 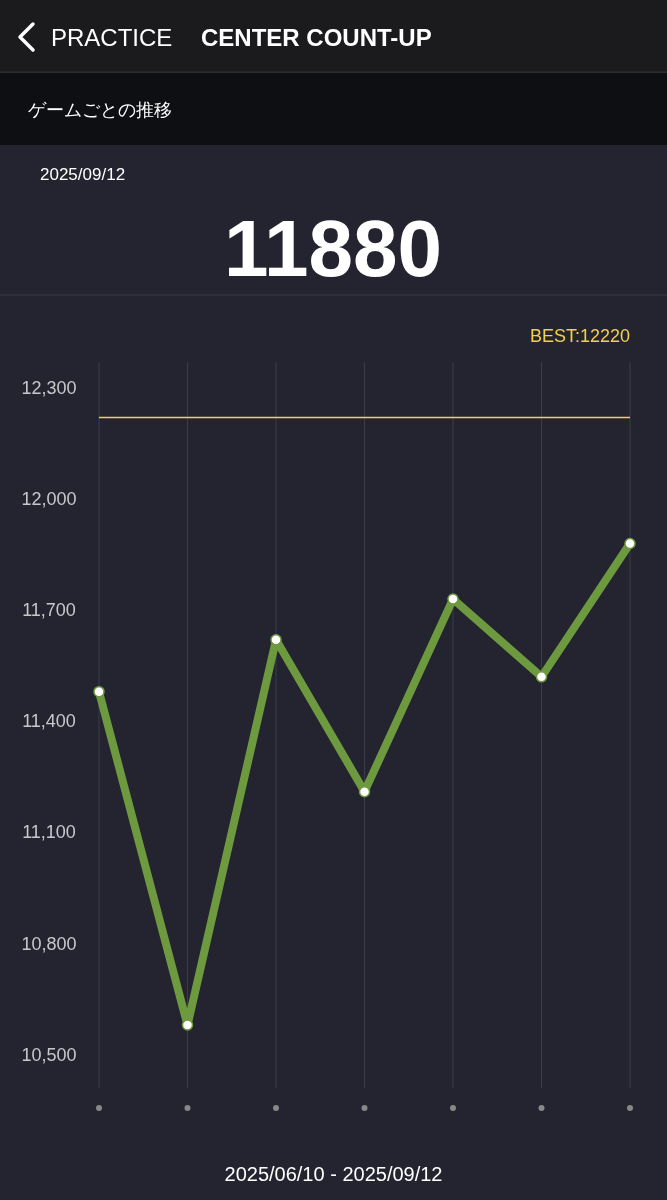 I want to click on chart-subtitle: ゲームごとの推移, so click(x=100, y=110).